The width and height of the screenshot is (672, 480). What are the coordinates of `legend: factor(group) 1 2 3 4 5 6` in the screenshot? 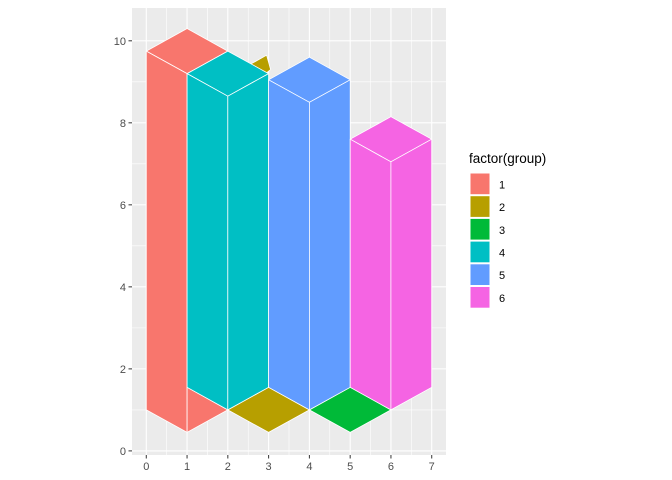 It's located at (507, 230).